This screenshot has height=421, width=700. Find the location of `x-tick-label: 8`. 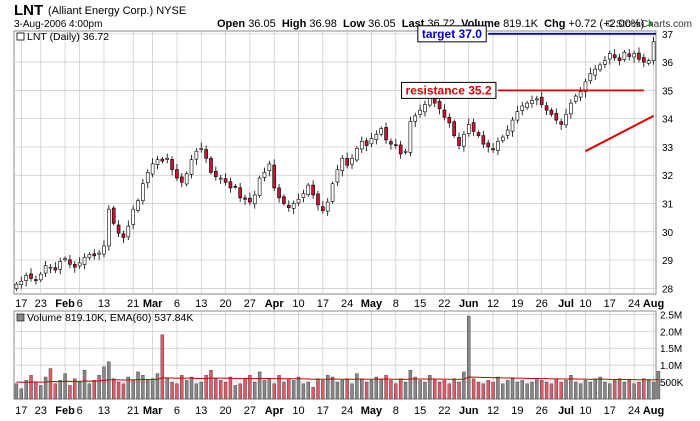

x-tick-label: 8 is located at coordinates (396, 304).